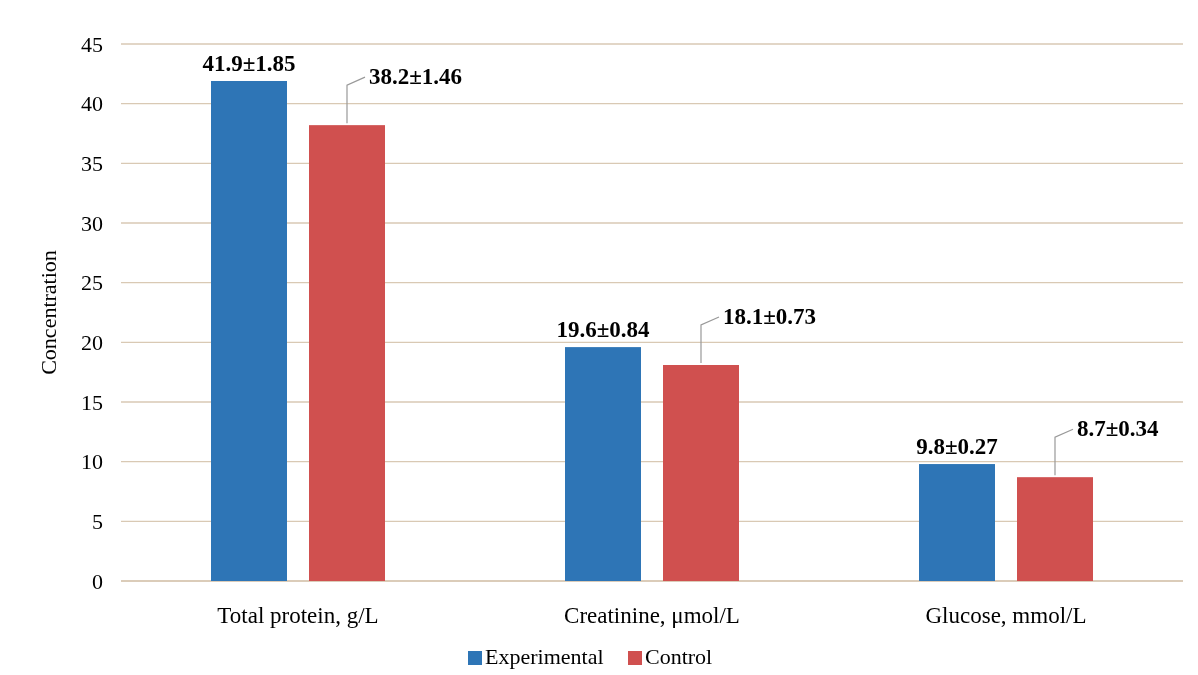 This screenshot has width=1198, height=675. Describe the element at coordinates (92, 164) in the screenshot. I see `y-tick-label: 35` at that location.